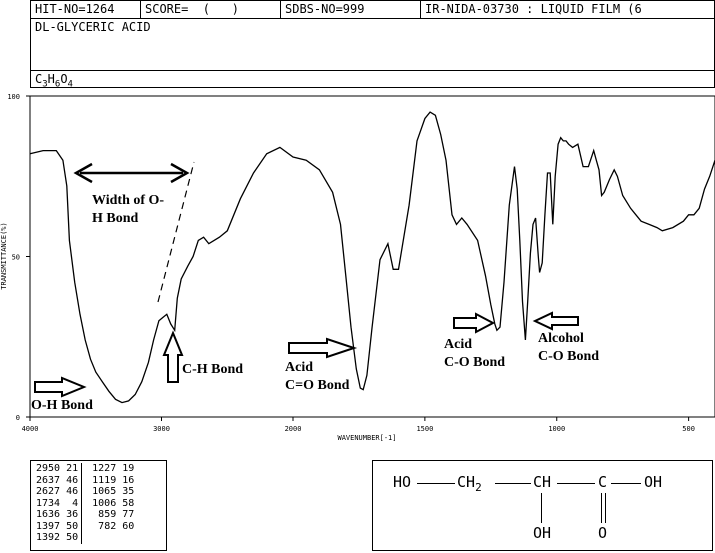 Image resolution: width=715 pixels, height=553 pixels. Describe the element at coordinates (4, 255) in the screenshot. I see `y-axis-label: TRANSMITTANCE(%)` at that location.